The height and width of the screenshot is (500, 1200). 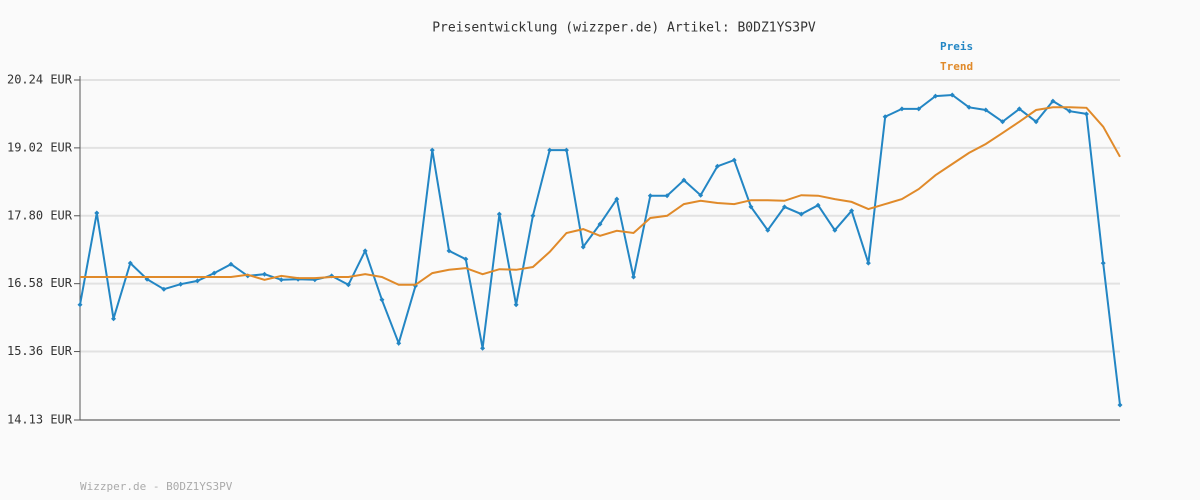 What do you see at coordinates (956, 46) in the screenshot?
I see `legend-label: Preis` at bounding box center [956, 46].